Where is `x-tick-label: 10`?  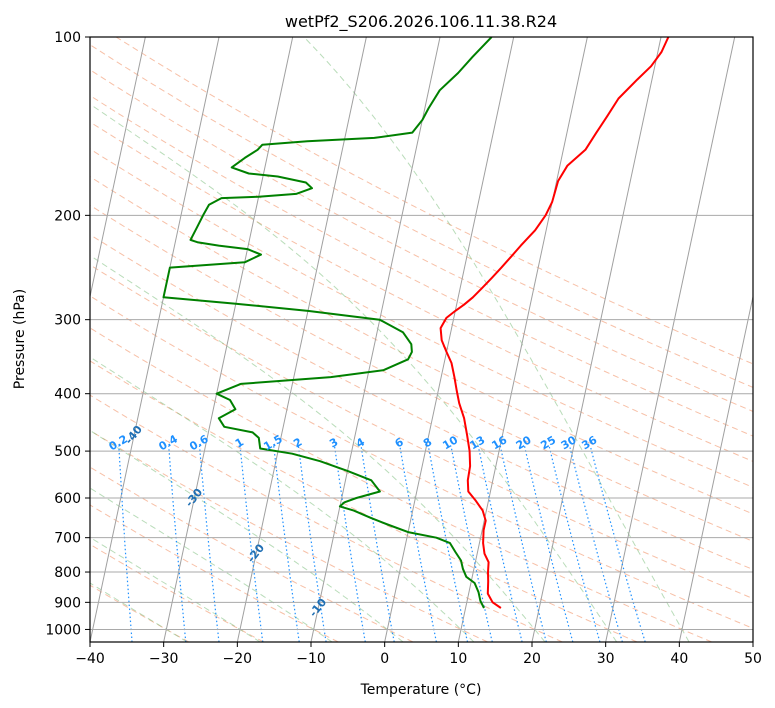
x-tick-label: 10 is located at coordinates (458, 659).